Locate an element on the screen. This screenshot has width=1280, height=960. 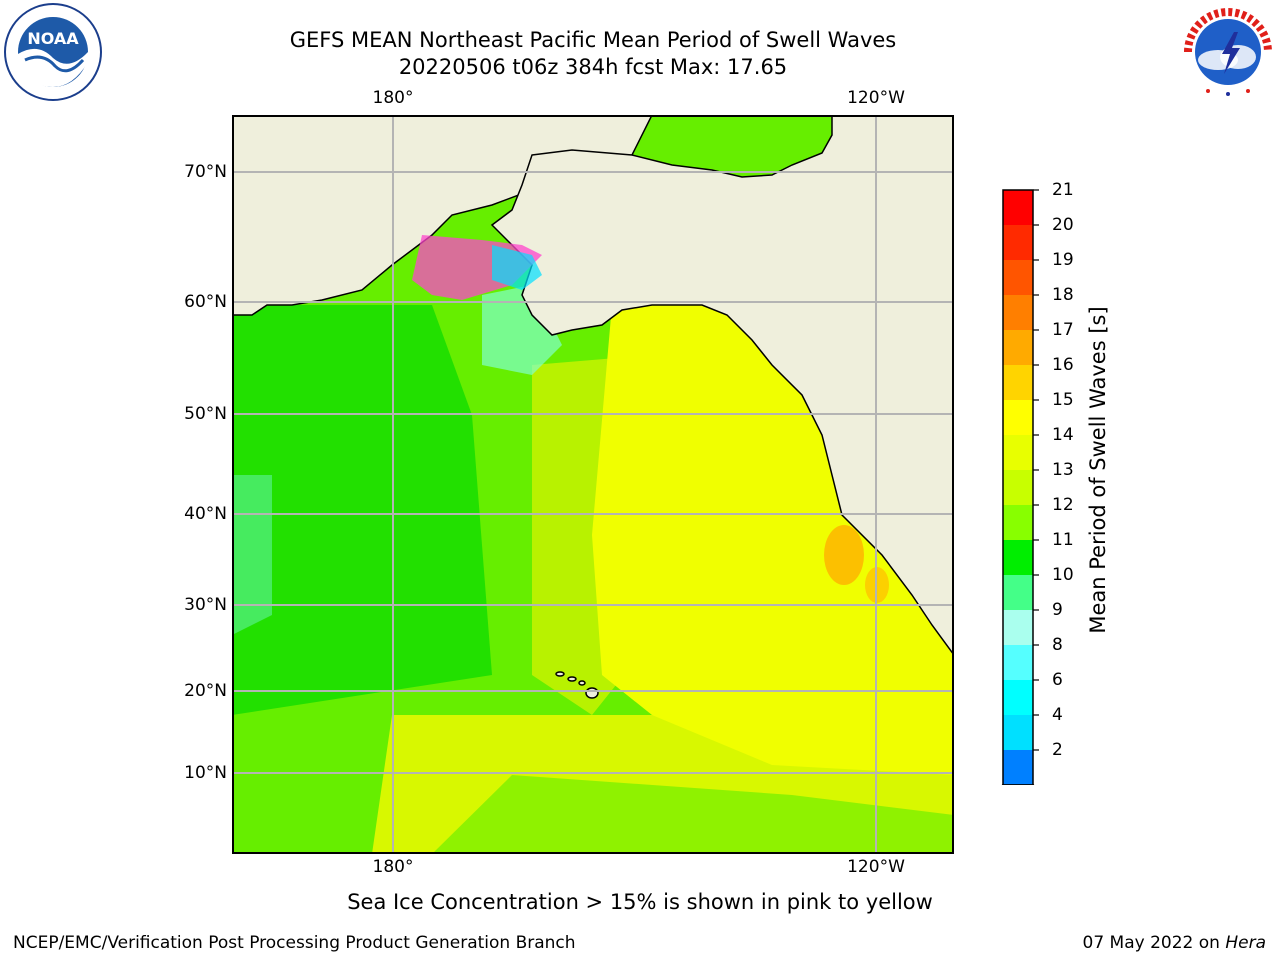
swell-field-tropical-green is located at coordinates (693, 814).